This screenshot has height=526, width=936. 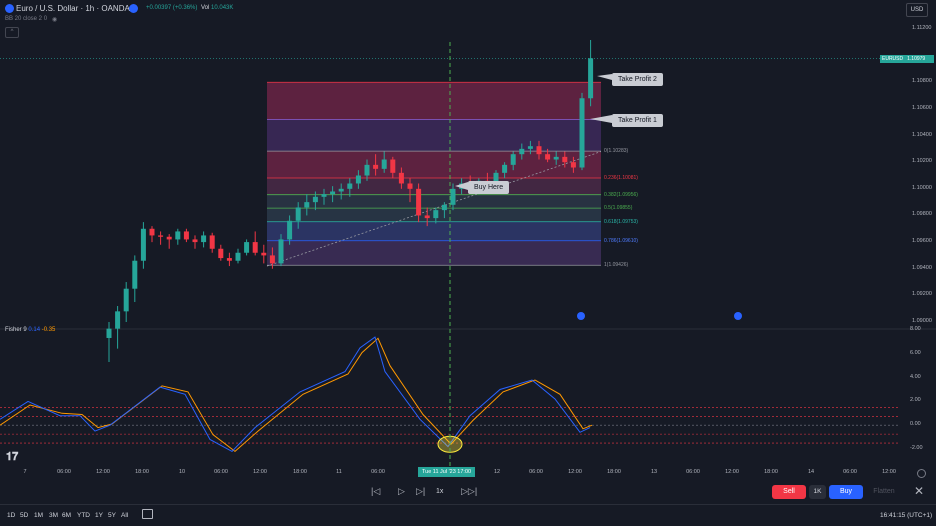 I want to click on take-profit-2-label: Take Profit 2, so click(x=637, y=79).